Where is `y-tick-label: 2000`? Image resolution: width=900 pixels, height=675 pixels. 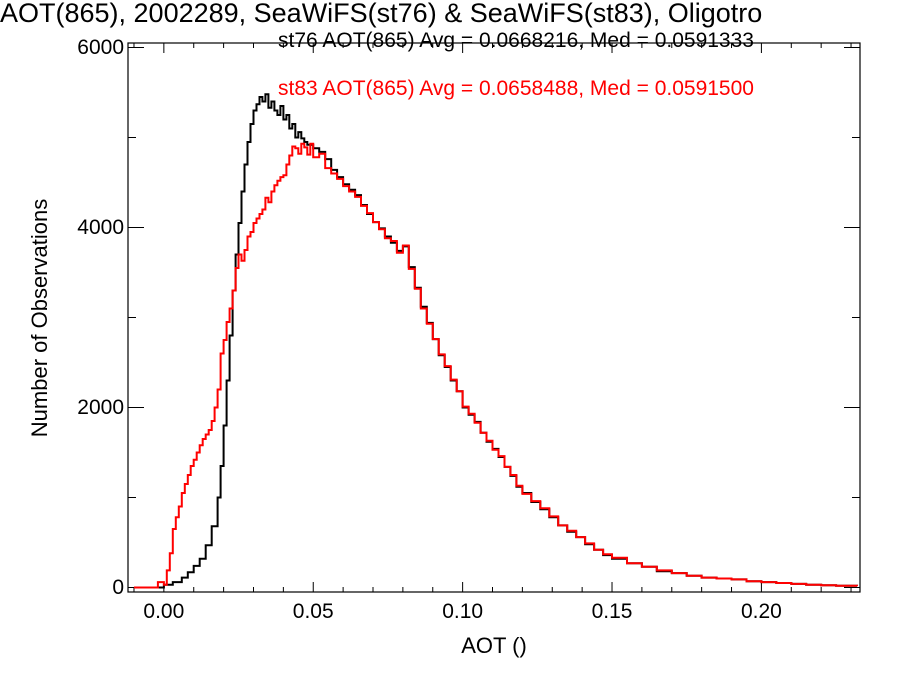
y-tick-label: 2000 is located at coordinates (100, 407).